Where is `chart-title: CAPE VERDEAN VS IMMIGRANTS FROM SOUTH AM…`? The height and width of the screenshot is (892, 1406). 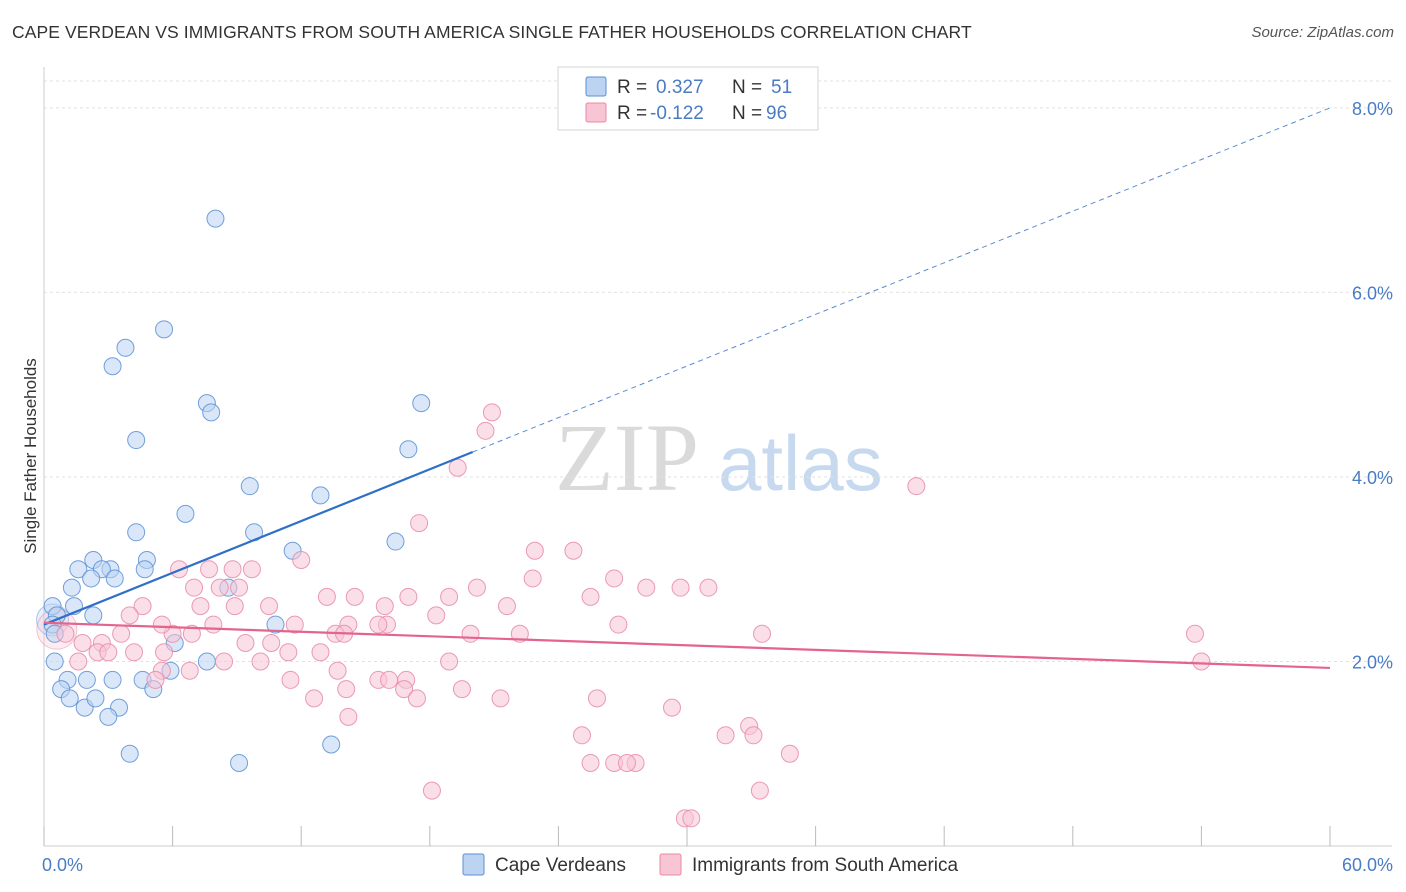
chart-title: CAPE VERDEAN VS IMMIGRANTS FROM SOUTH AM… is located at coordinates (492, 32).